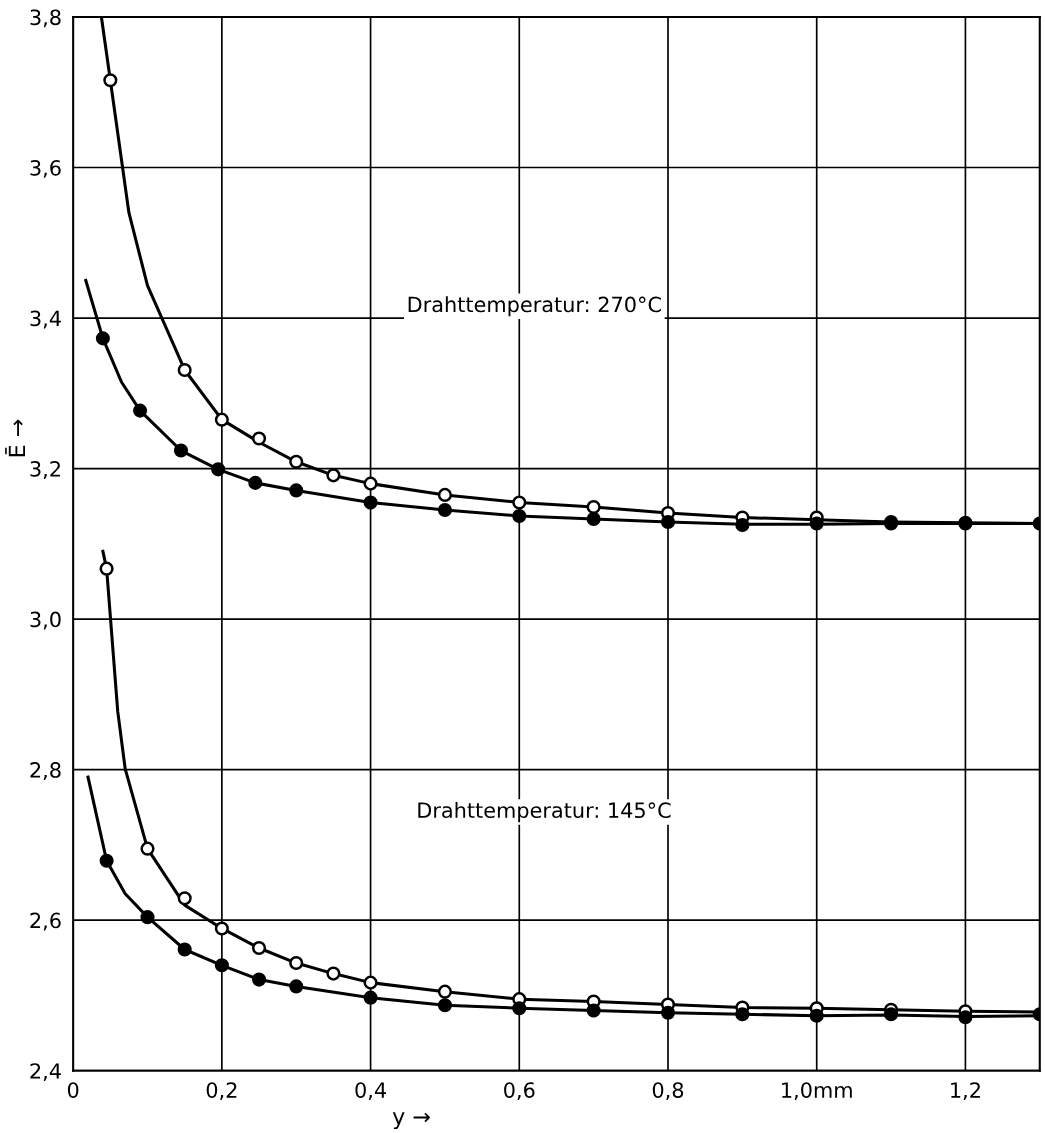  Describe the element at coordinates (519, 1091) in the screenshot. I see `x-tick-label: 0,6` at that location.